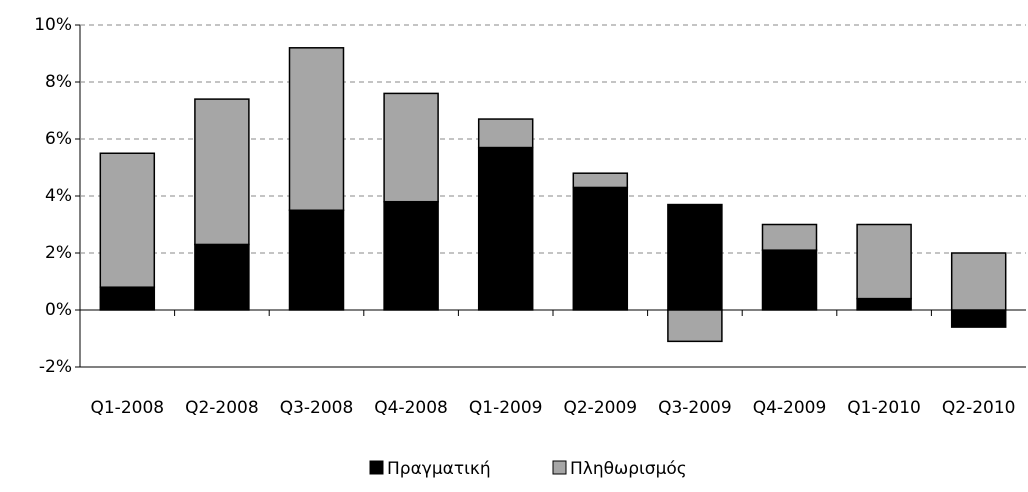 This screenshot has height=492, width=1028. What do you see at coordinates (127, 408) in the screenshot?
I see `x-tick-label: Q1-2008` at bounding box center [127, 408].